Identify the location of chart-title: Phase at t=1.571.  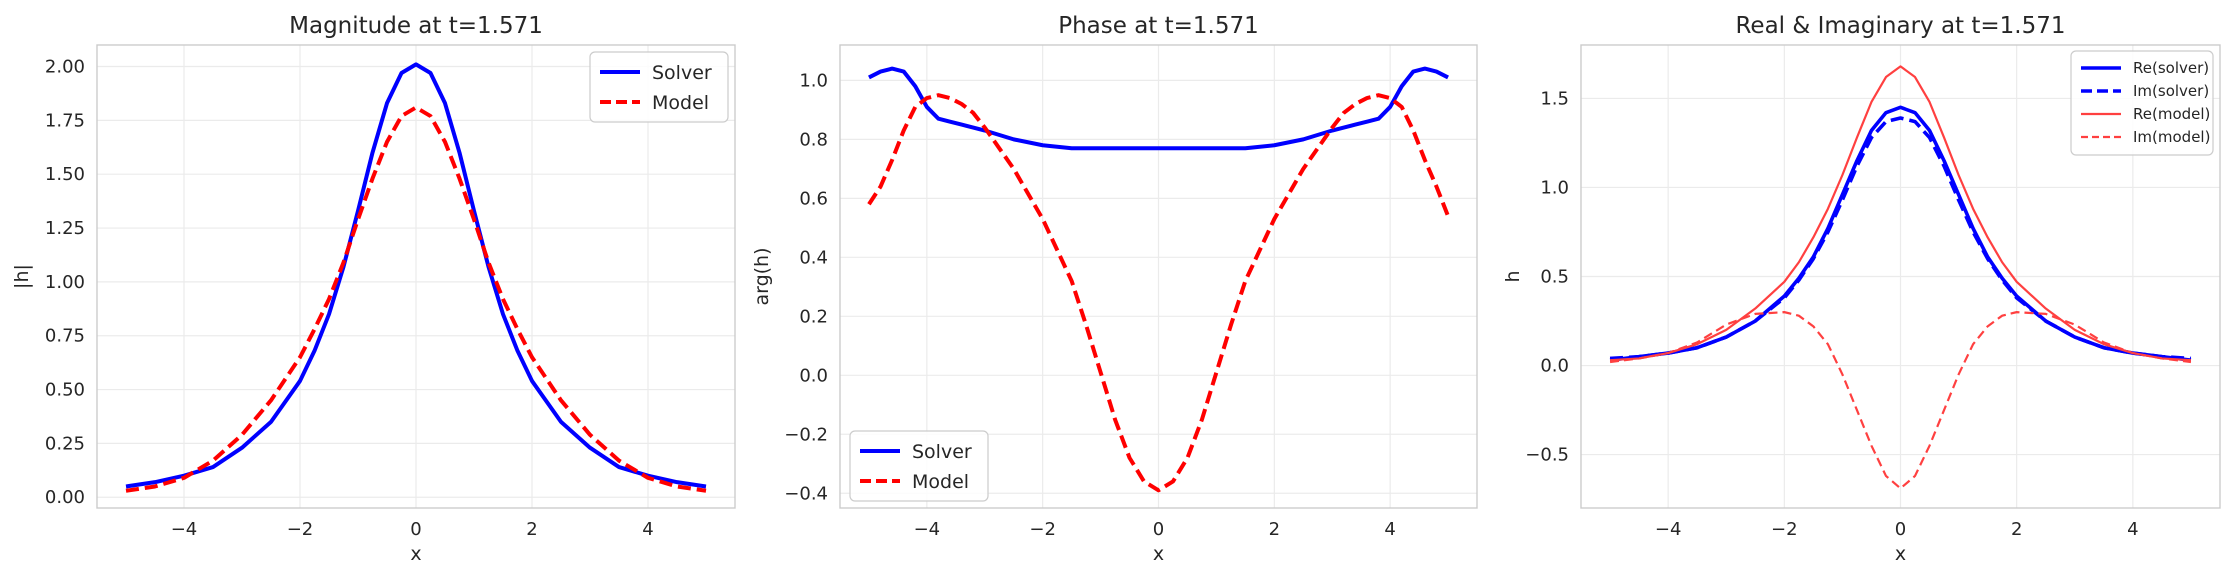
(1158, 26).